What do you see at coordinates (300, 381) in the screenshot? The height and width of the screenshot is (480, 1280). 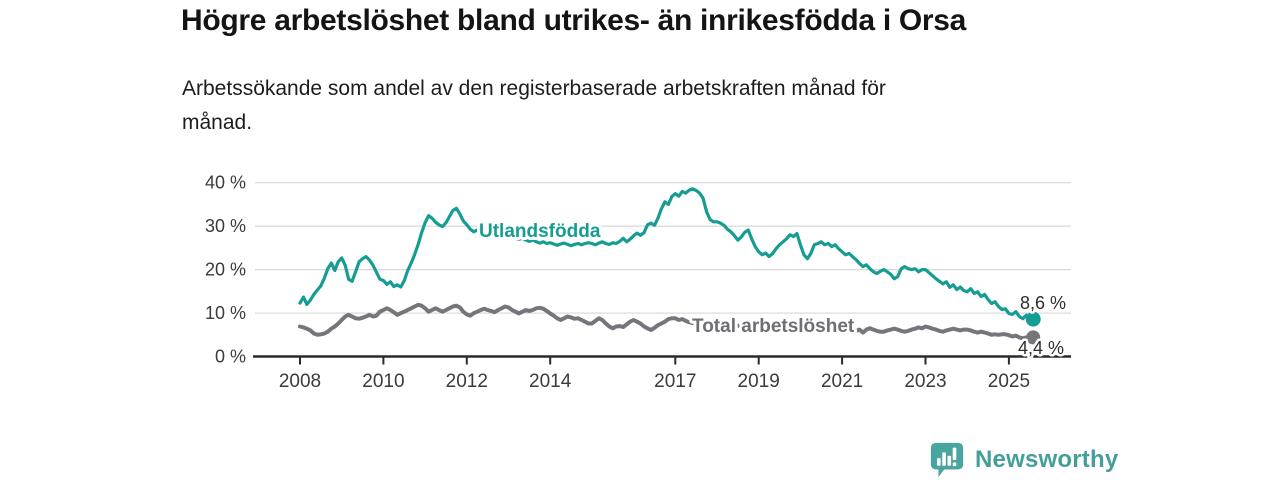 I see `x-tick-label: 2008` at bounding box center [300, 381].